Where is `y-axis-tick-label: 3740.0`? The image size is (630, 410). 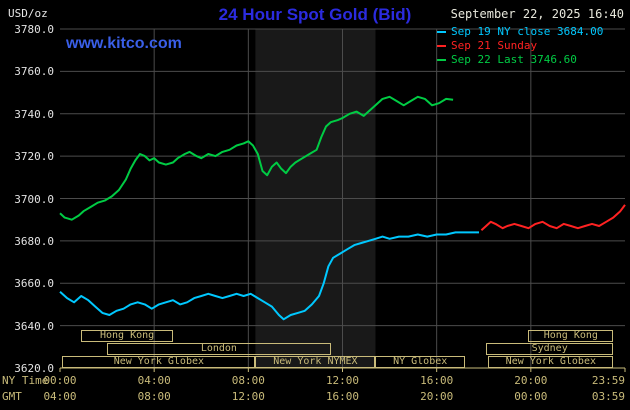
y-axis-tick-label: 3740.0 is located at coordinates (34, 114).